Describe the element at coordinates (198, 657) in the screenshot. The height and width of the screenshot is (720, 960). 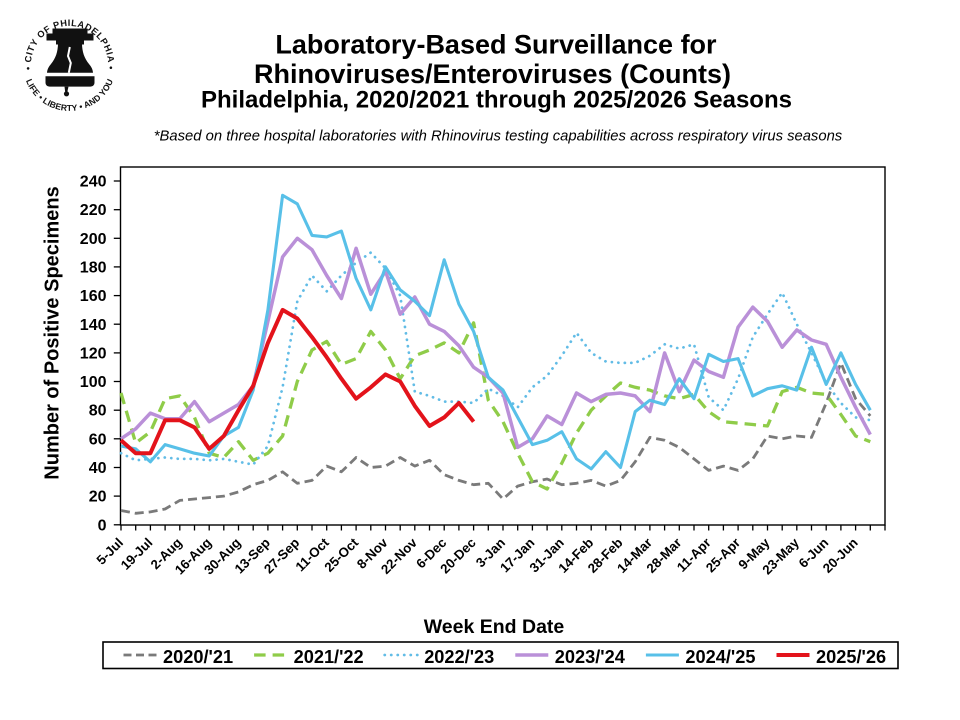
I see `svg-text: 2020/'21` at that location.